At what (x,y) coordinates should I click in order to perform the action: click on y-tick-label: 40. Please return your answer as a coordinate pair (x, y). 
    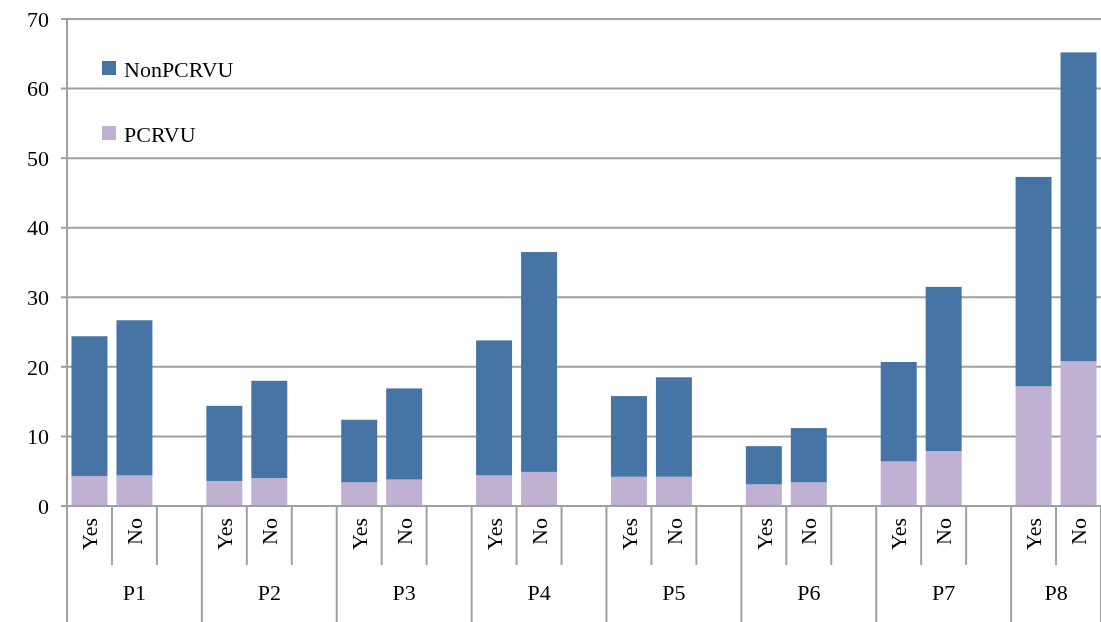
    Looking at the image, I should click on (38, 228).